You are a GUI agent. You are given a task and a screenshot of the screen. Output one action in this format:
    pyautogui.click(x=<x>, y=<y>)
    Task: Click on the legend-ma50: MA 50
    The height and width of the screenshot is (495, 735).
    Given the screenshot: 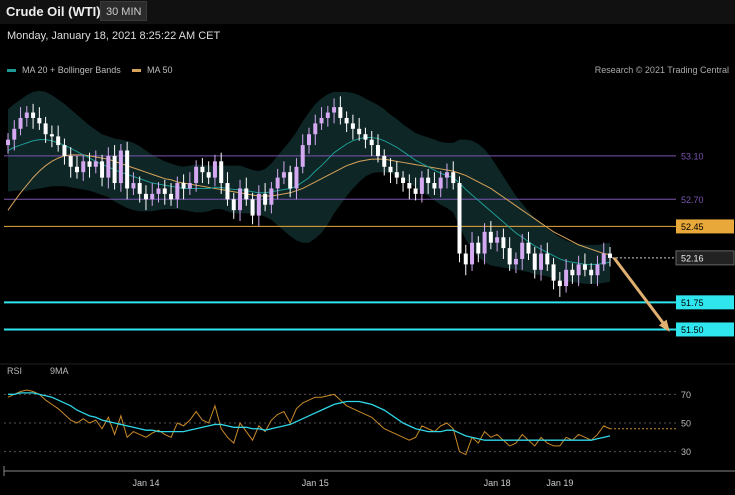 What is the action you would take?
    pyautogui.click(x=152, y=70)
    